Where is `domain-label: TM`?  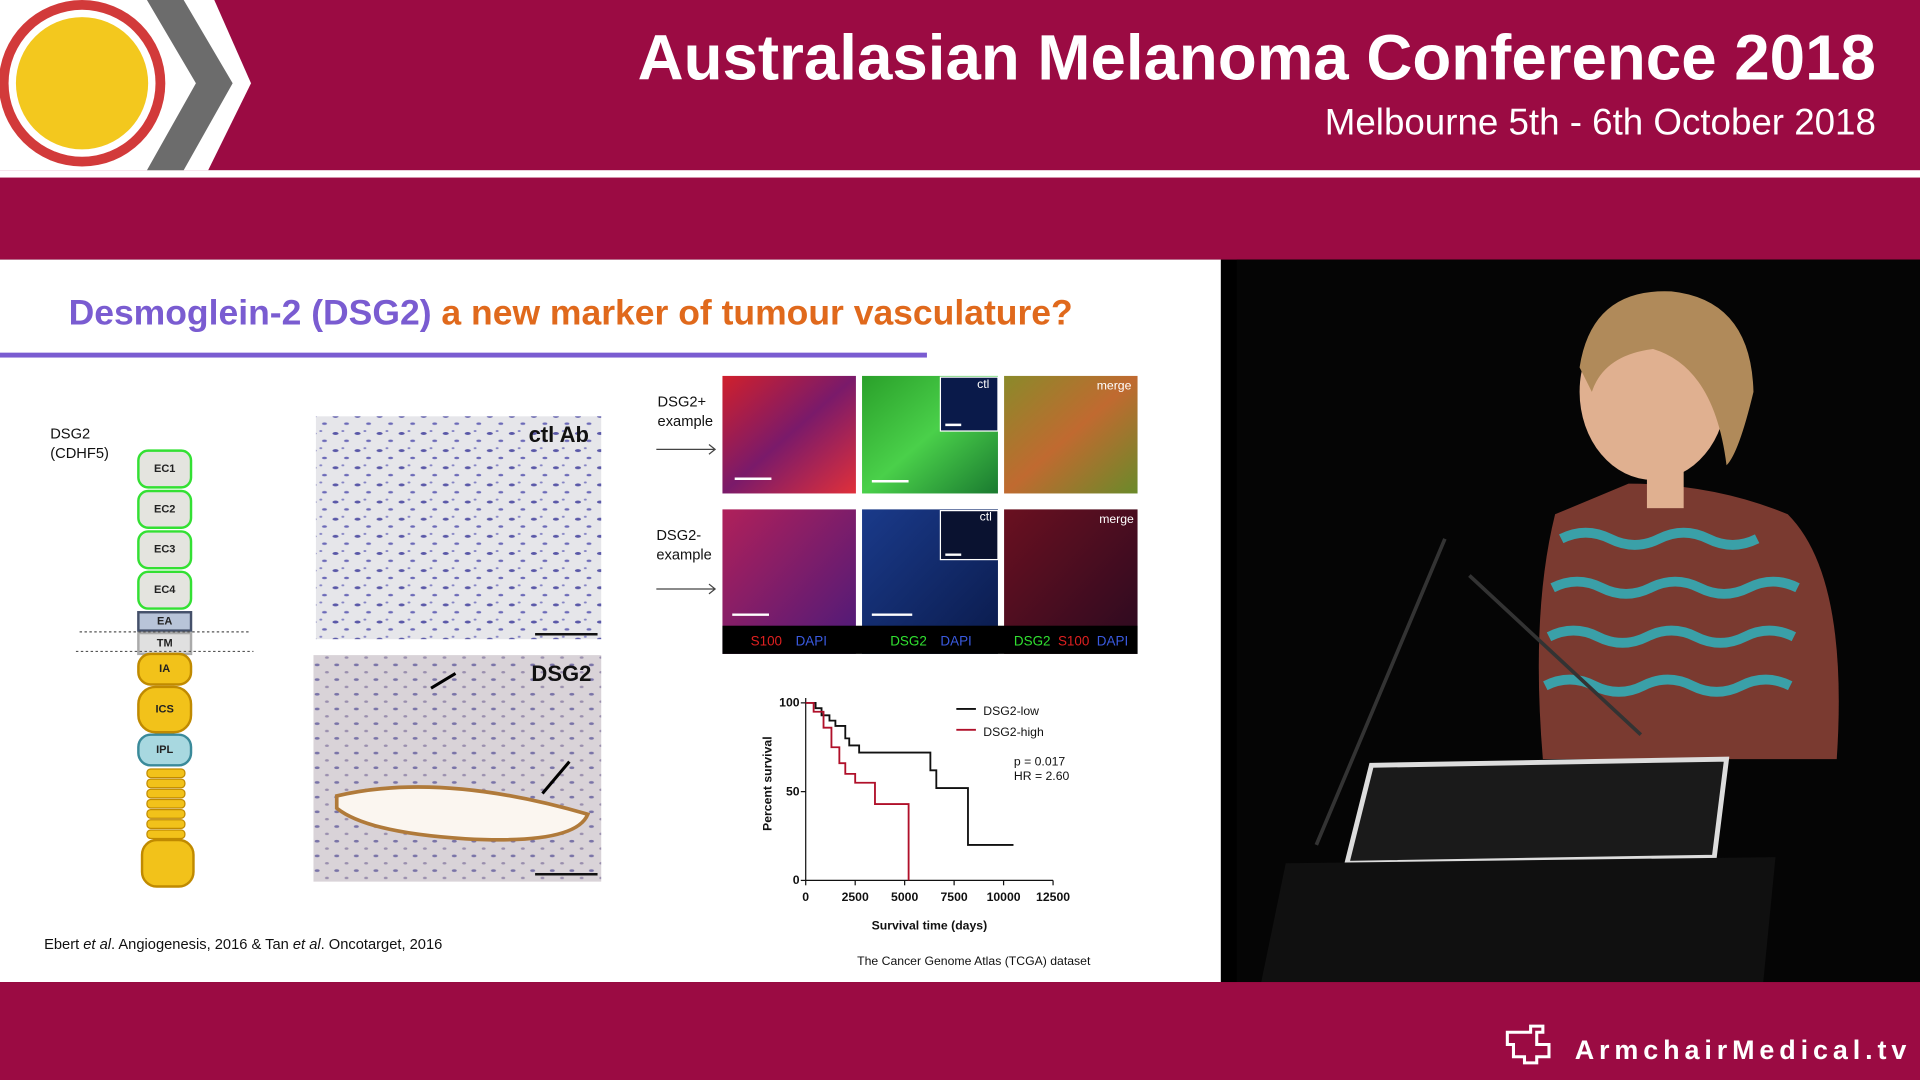 domain-label: TM is located at coordinates (165, 643).